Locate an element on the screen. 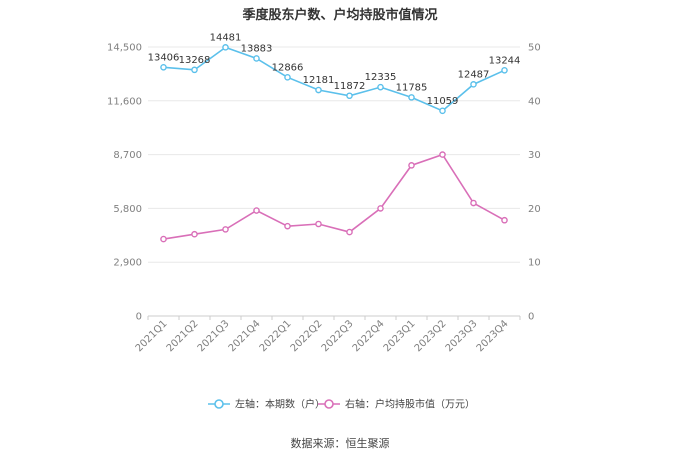 The width and height of the screenshot is (680, 460). right-tick-label: 10 is located at coordinates (534, 263).